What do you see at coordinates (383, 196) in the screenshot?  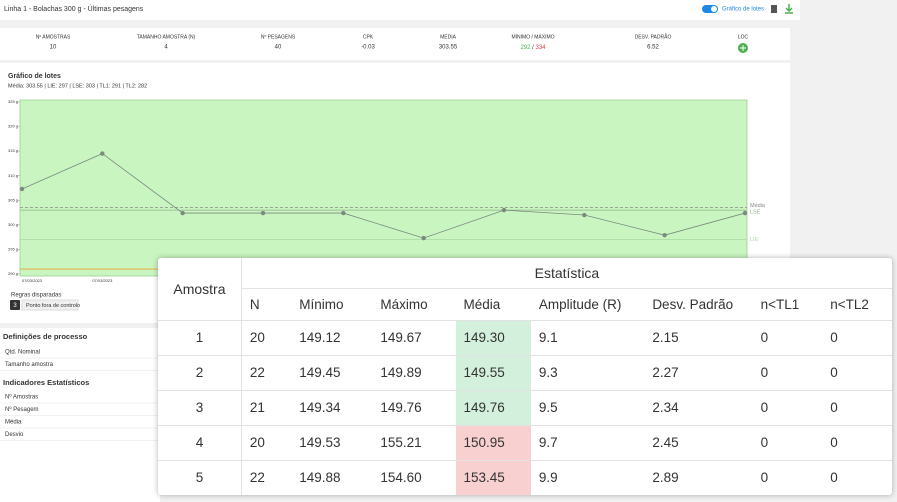 I see `series-line` at bounding box center [383, 196].